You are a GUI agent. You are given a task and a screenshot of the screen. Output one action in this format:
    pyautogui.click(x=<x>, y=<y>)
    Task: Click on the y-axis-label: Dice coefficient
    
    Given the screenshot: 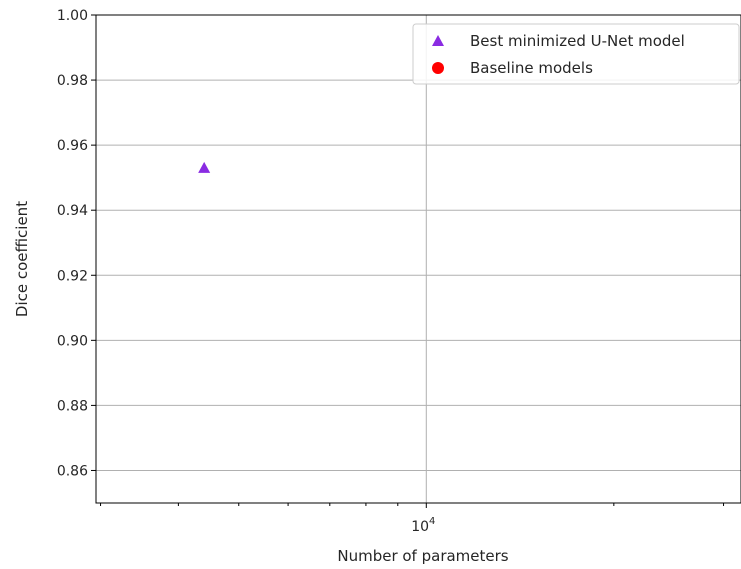 What is the action you would take?
    pyautogui.click(x=22, y=259)
    